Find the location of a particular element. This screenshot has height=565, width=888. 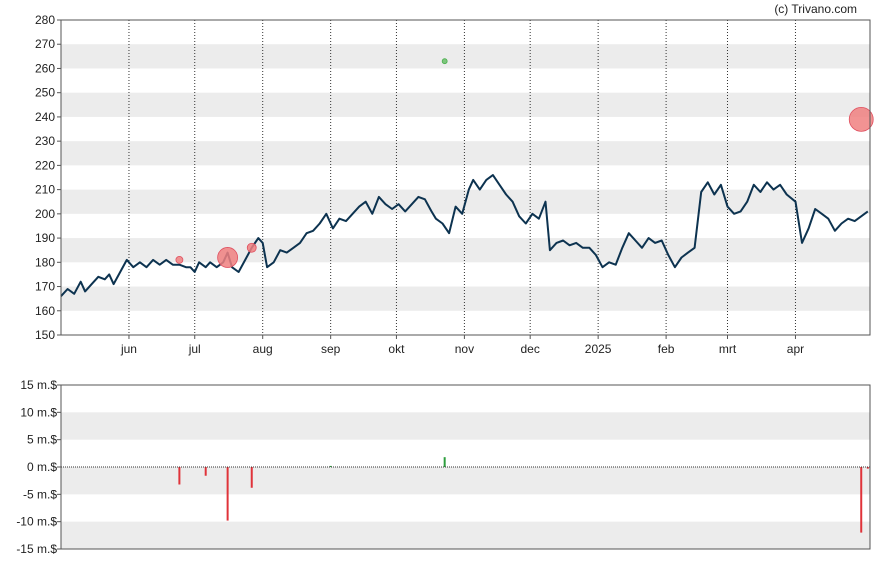

x-tick-label: sep is located at coordinates (331, 349).